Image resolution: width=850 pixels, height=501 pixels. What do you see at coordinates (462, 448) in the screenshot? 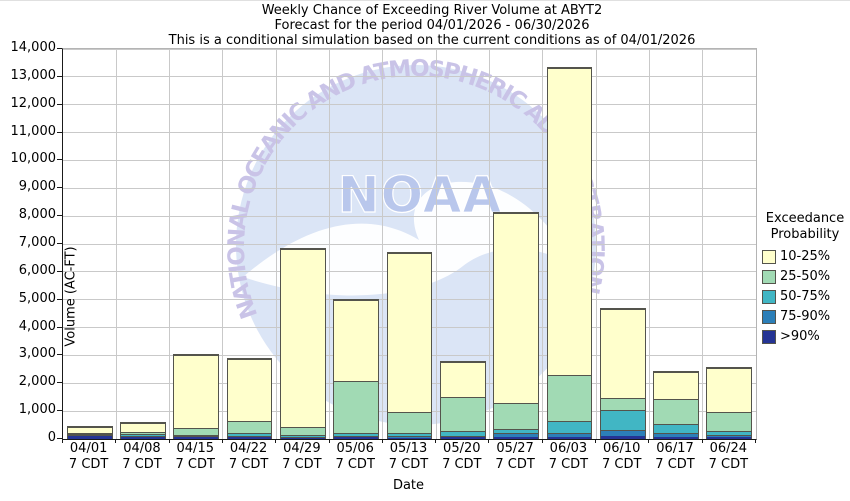
I see `x-tick-date: 05/20` at bounding box center [462, 448].